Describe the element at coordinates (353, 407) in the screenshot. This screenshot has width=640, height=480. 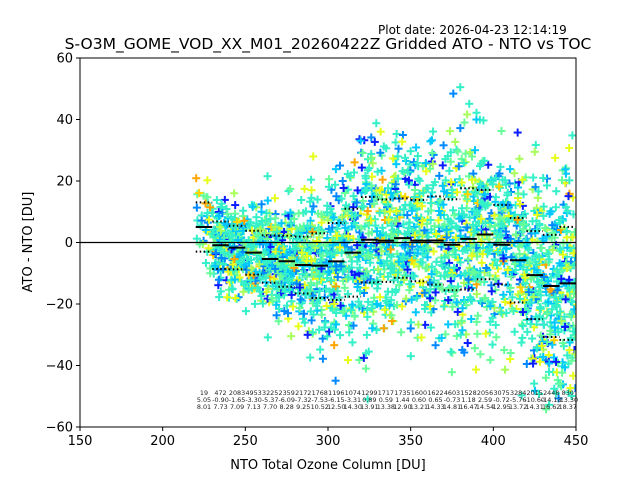
I see `bin-std-label-9: 14.30` at that location.